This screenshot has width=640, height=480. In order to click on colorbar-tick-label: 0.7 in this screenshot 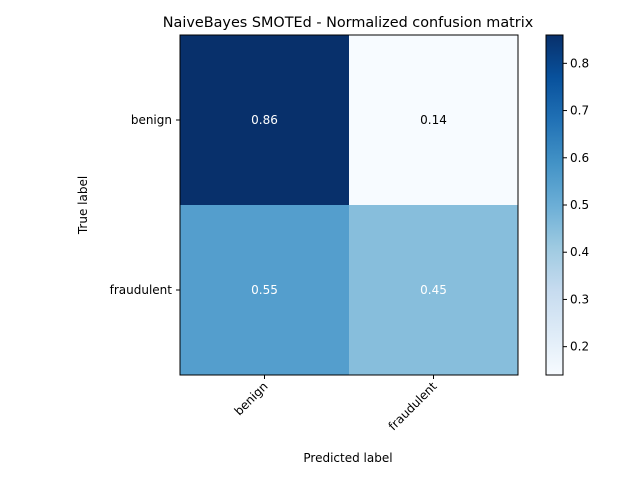, I will do `click(579, 111)`.